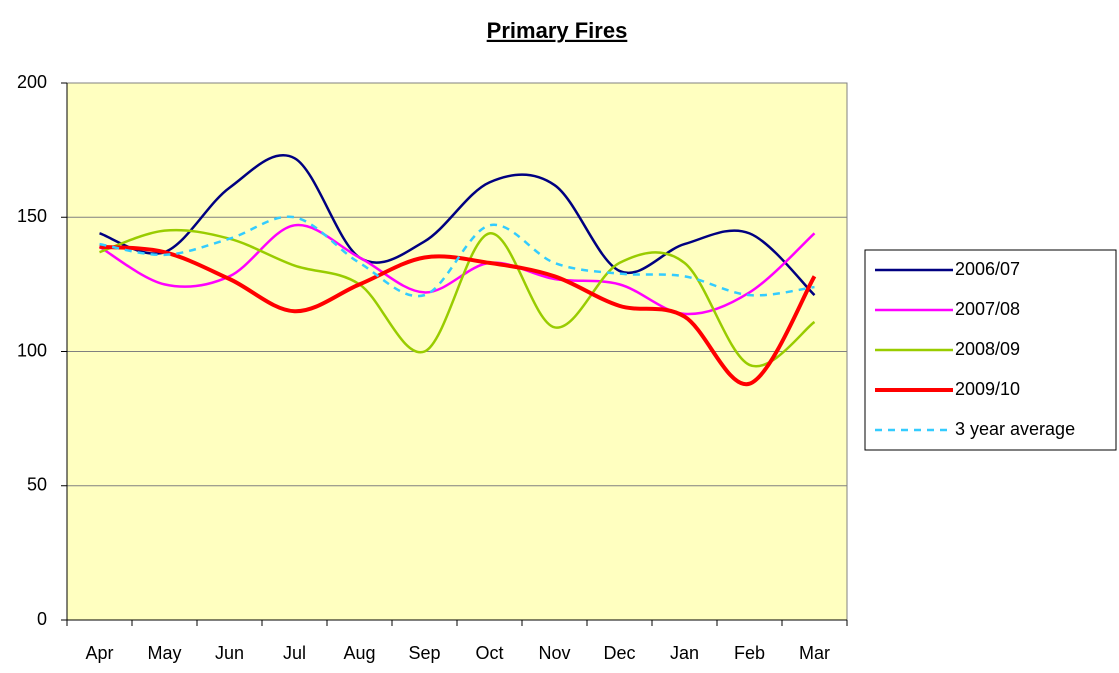 Image resolution: width=1119 pixels, height=673 pixels. I want to click on x-tick-label: Oct, so click(489, 653).